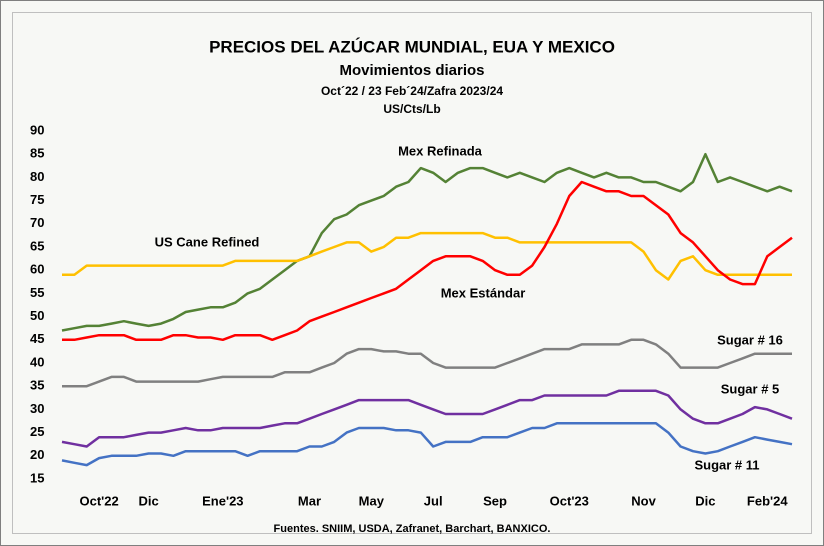 The image size is (824, 546). What do you see at coordinates (99, 500) in the screenshot?
I see `x-tick-label: Oct'22` at bounding box center [99, 500].